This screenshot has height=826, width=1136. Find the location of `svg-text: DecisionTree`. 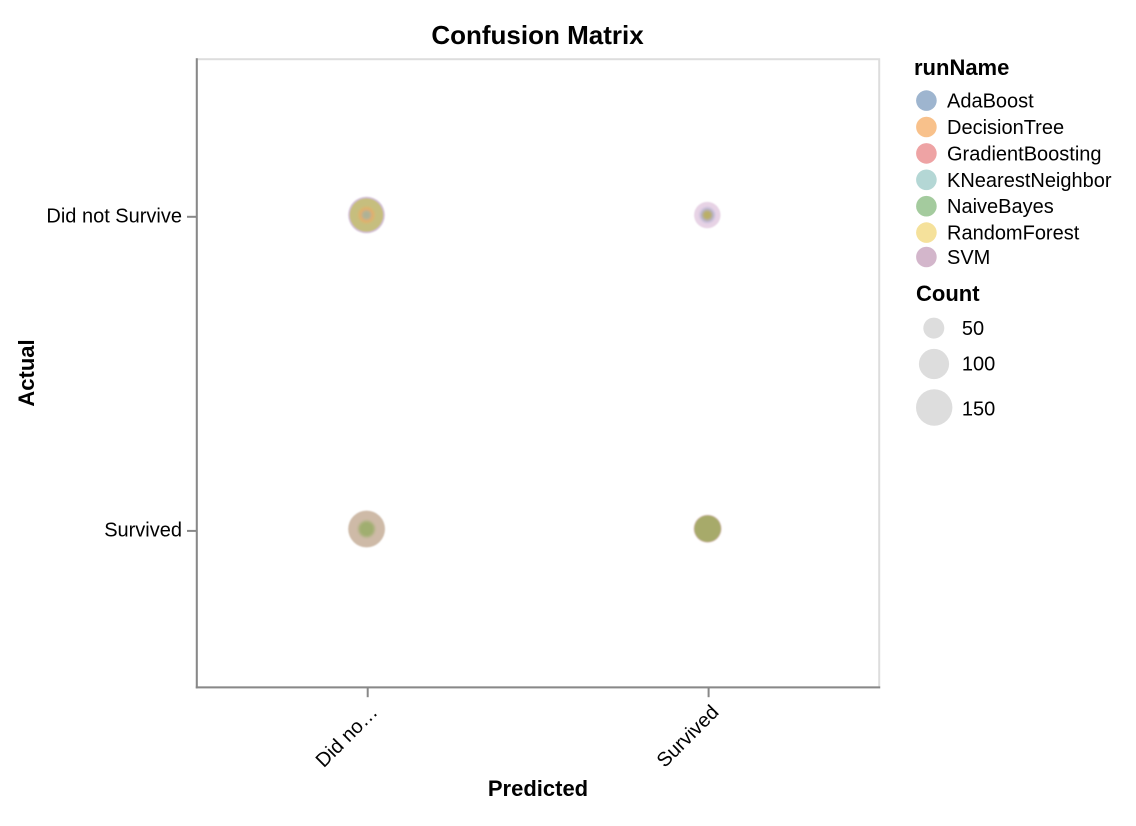

svg-text: DecisionTree is located at coordinates (1005, 128).